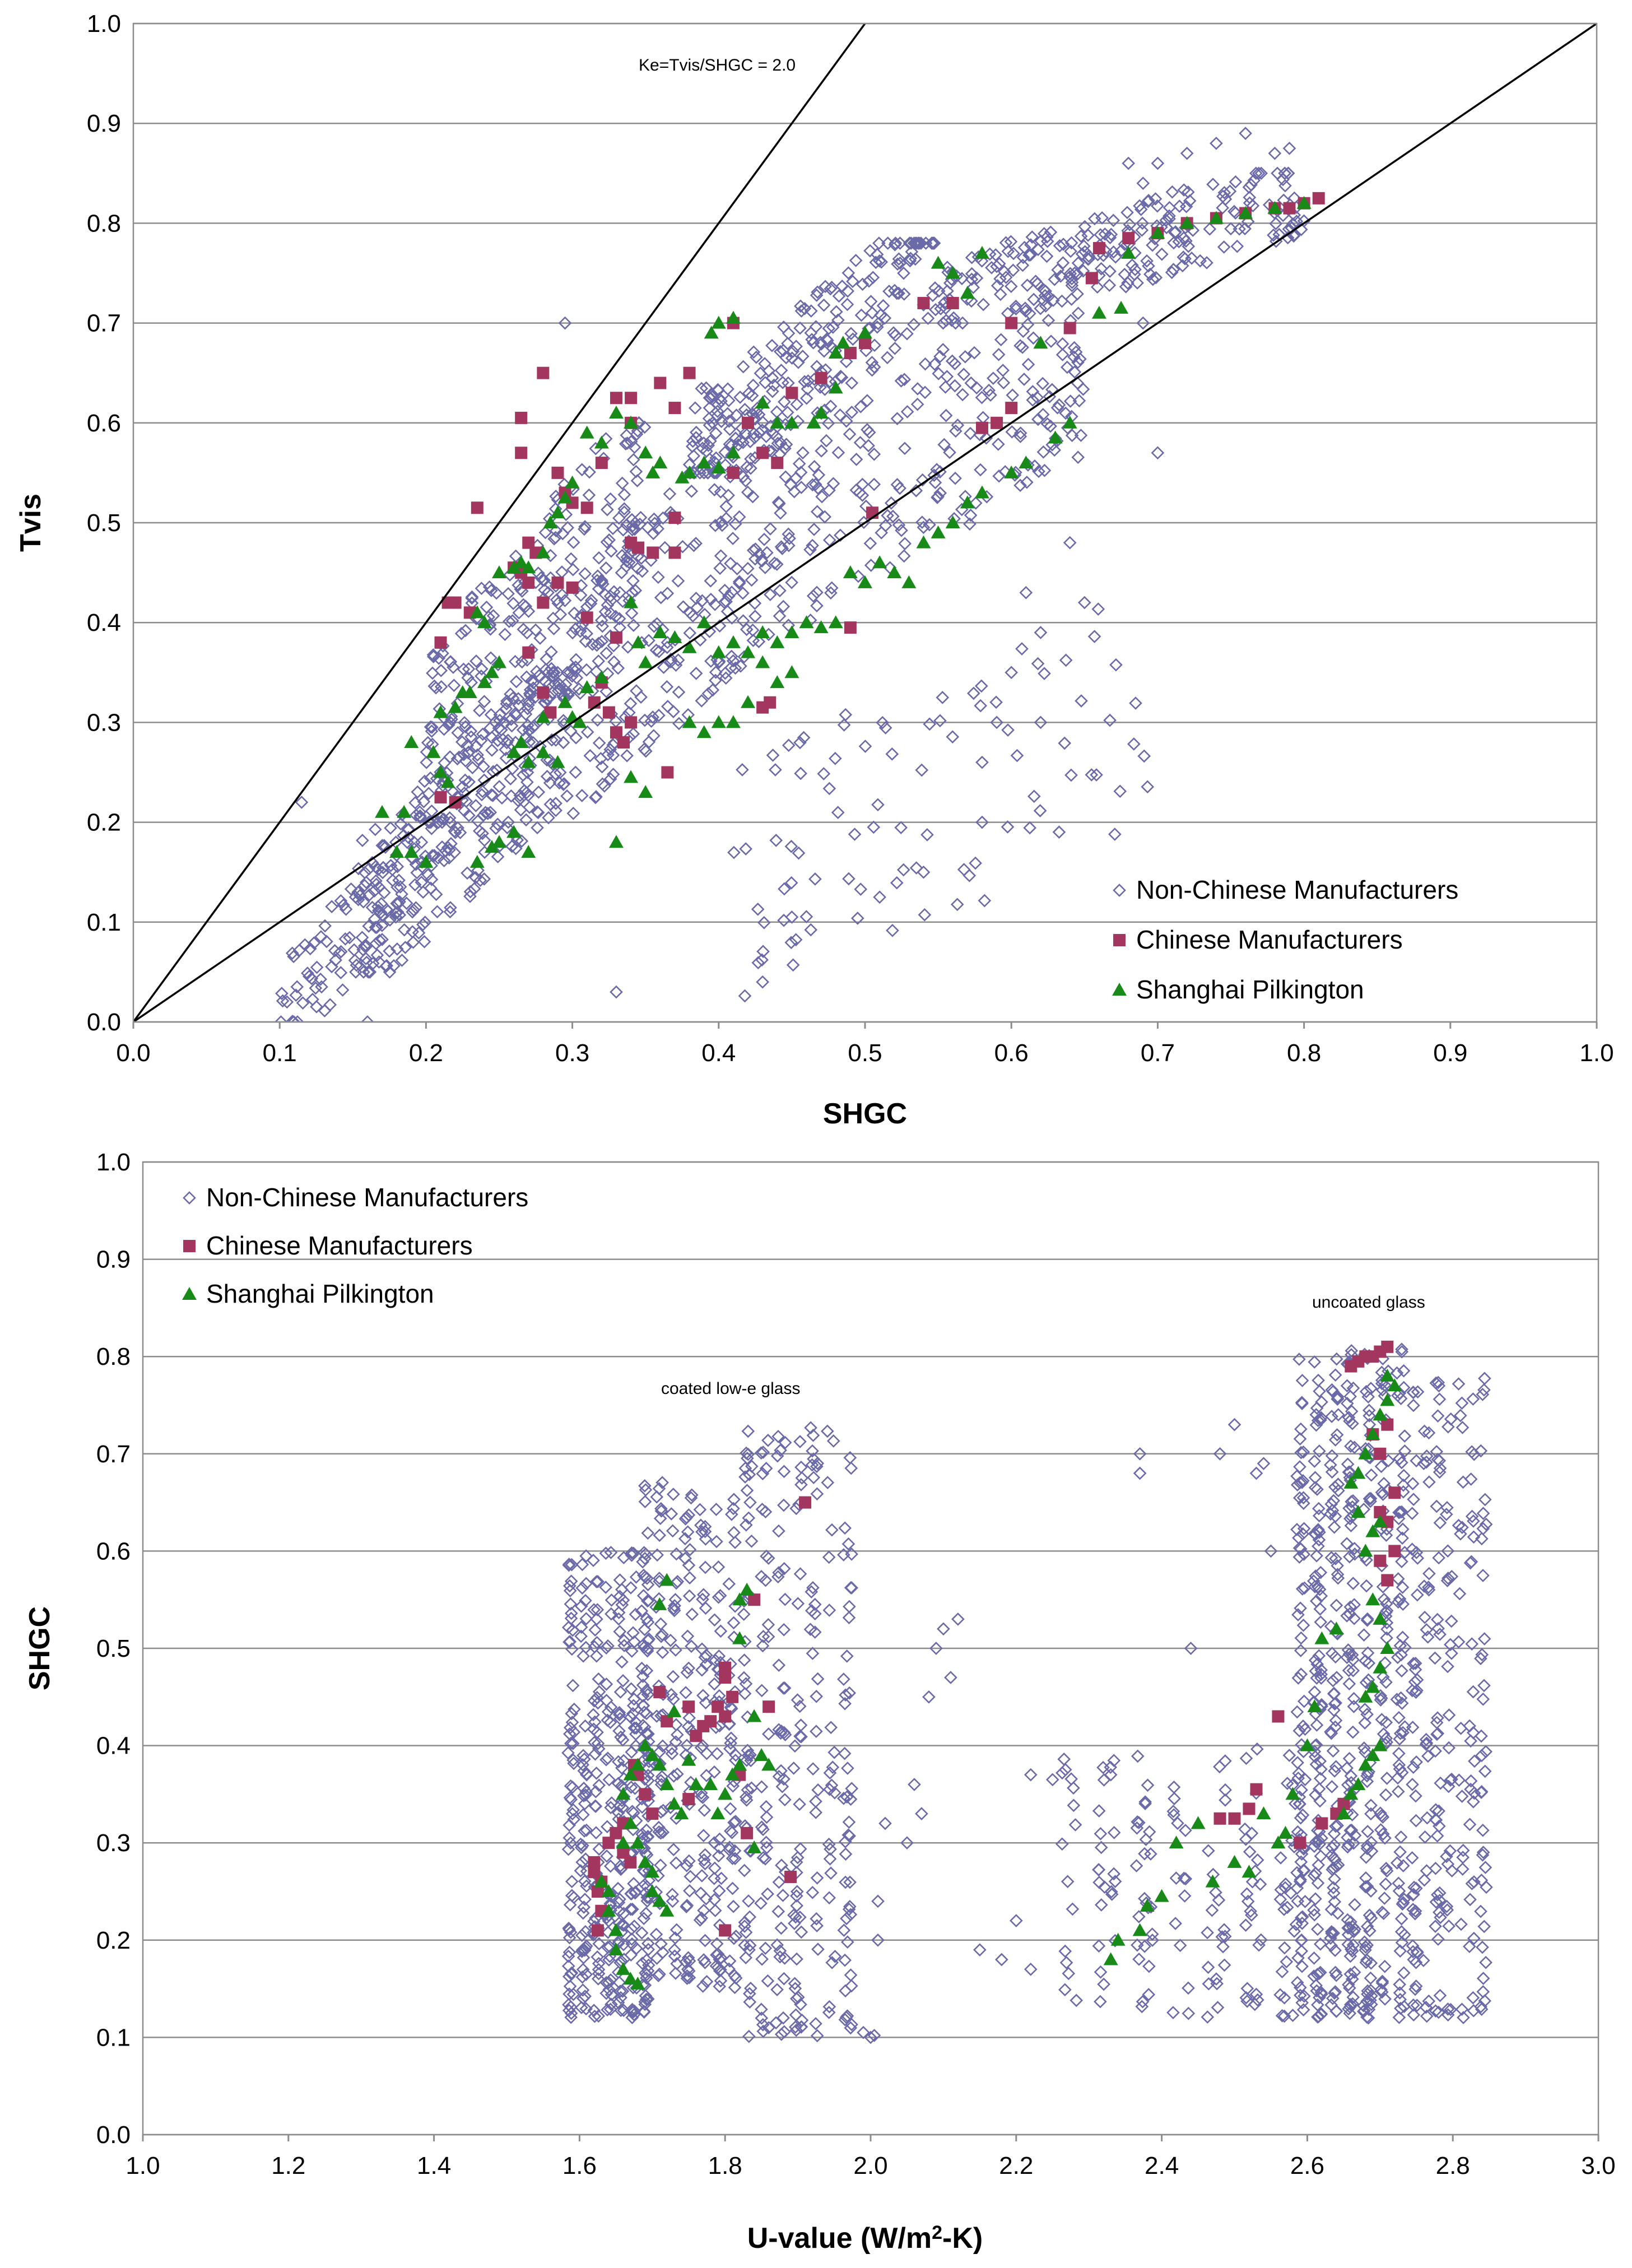  I want to click on chart1-legend-marker-chinese, so click(1120, 940).